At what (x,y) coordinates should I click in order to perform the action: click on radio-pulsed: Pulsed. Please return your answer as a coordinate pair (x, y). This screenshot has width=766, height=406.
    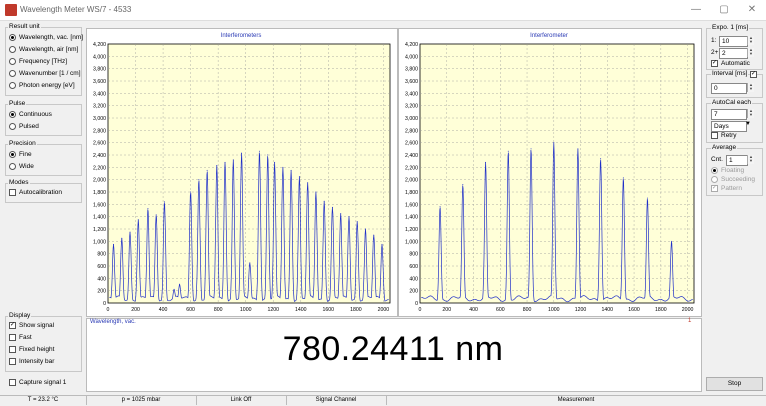
    Looking at the image, I should click on (30, 126).